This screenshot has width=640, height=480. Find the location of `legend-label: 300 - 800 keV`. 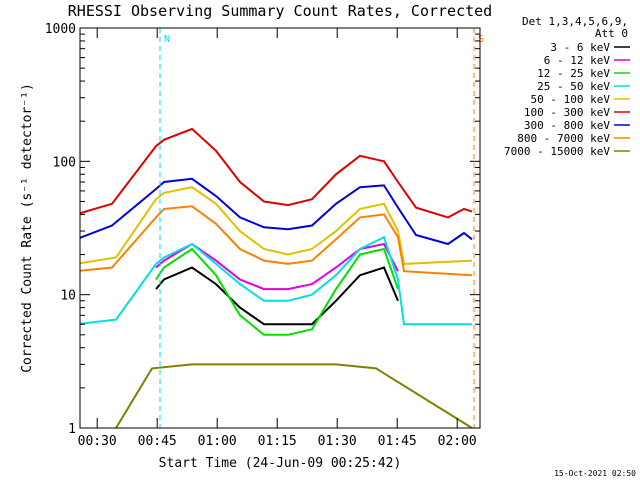

legend-label: 300 - 800 keV is located at coordinates (567, 125).